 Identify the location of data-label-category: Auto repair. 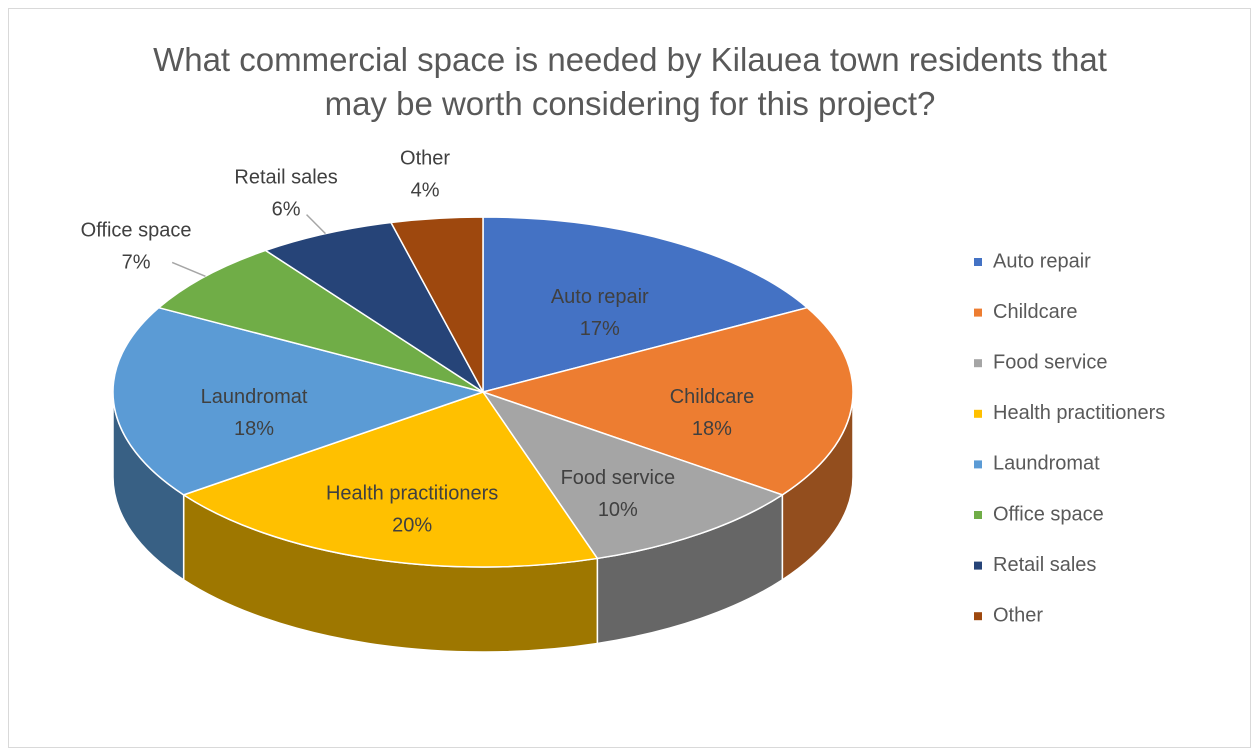
(600, 297).